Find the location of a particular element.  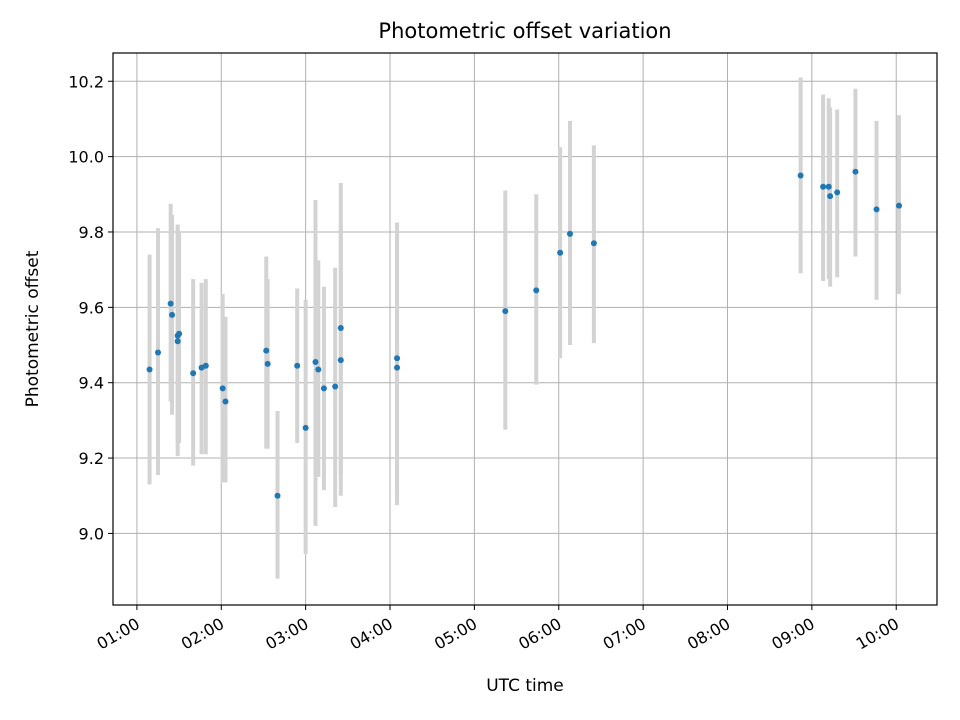

y-tick-label: 10.2 is located at coordinates (86, 81).